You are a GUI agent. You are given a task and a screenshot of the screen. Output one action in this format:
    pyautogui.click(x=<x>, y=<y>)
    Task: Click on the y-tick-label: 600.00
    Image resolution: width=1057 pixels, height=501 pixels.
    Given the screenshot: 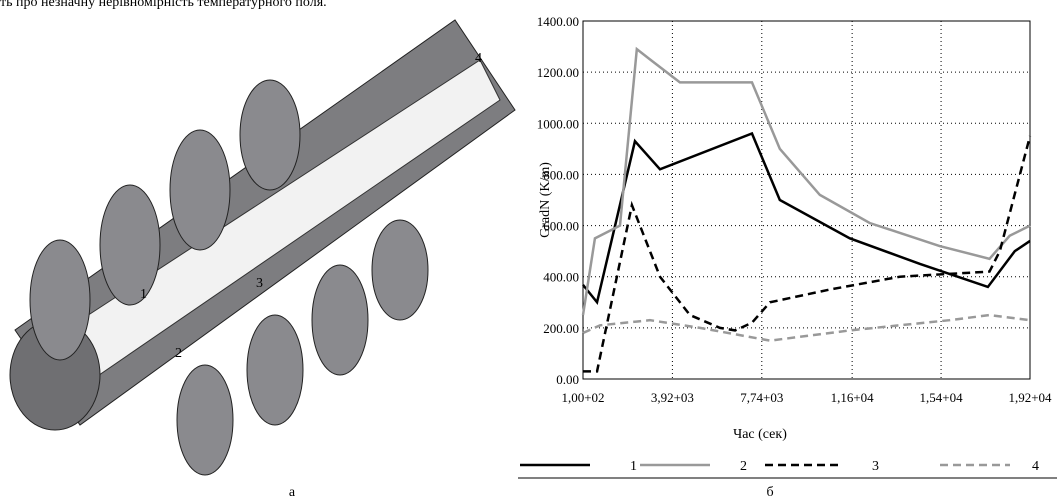 What is the action you would take?
    pyautogui.click(x=561, y=226)
    